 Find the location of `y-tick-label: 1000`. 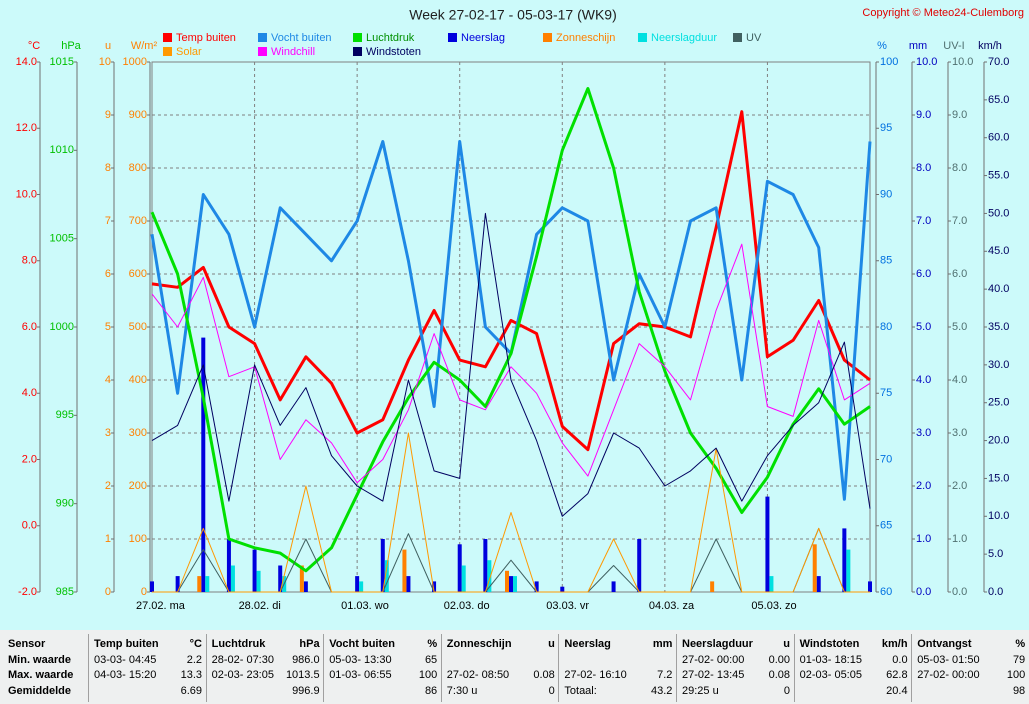

y-tick-label: 1000 is located at coordinates (135, 62).